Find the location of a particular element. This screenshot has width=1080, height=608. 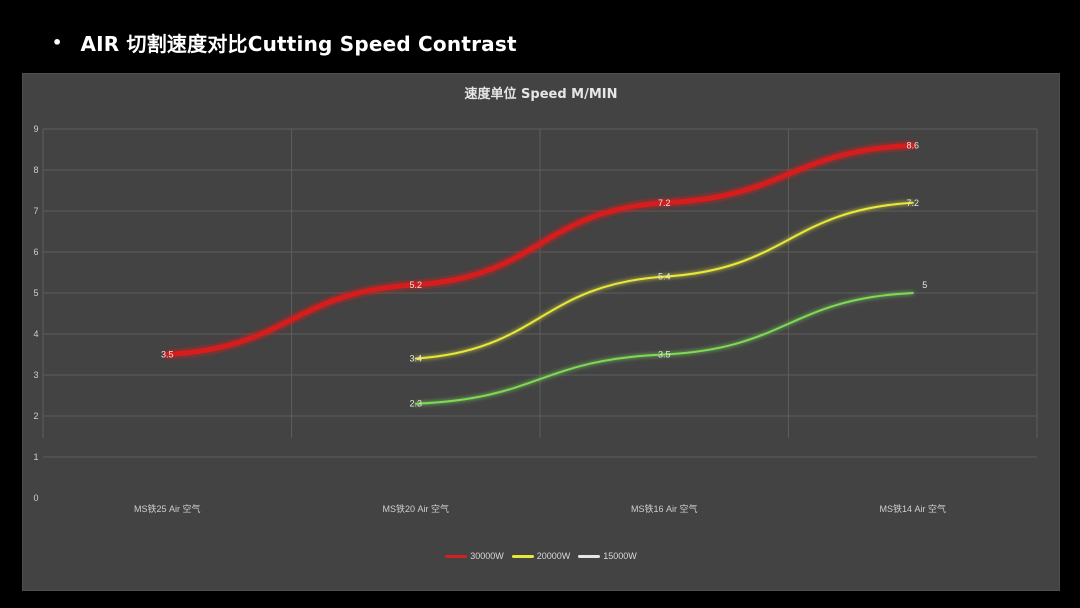

series-line-15000W is located at coordinates (664, 348).